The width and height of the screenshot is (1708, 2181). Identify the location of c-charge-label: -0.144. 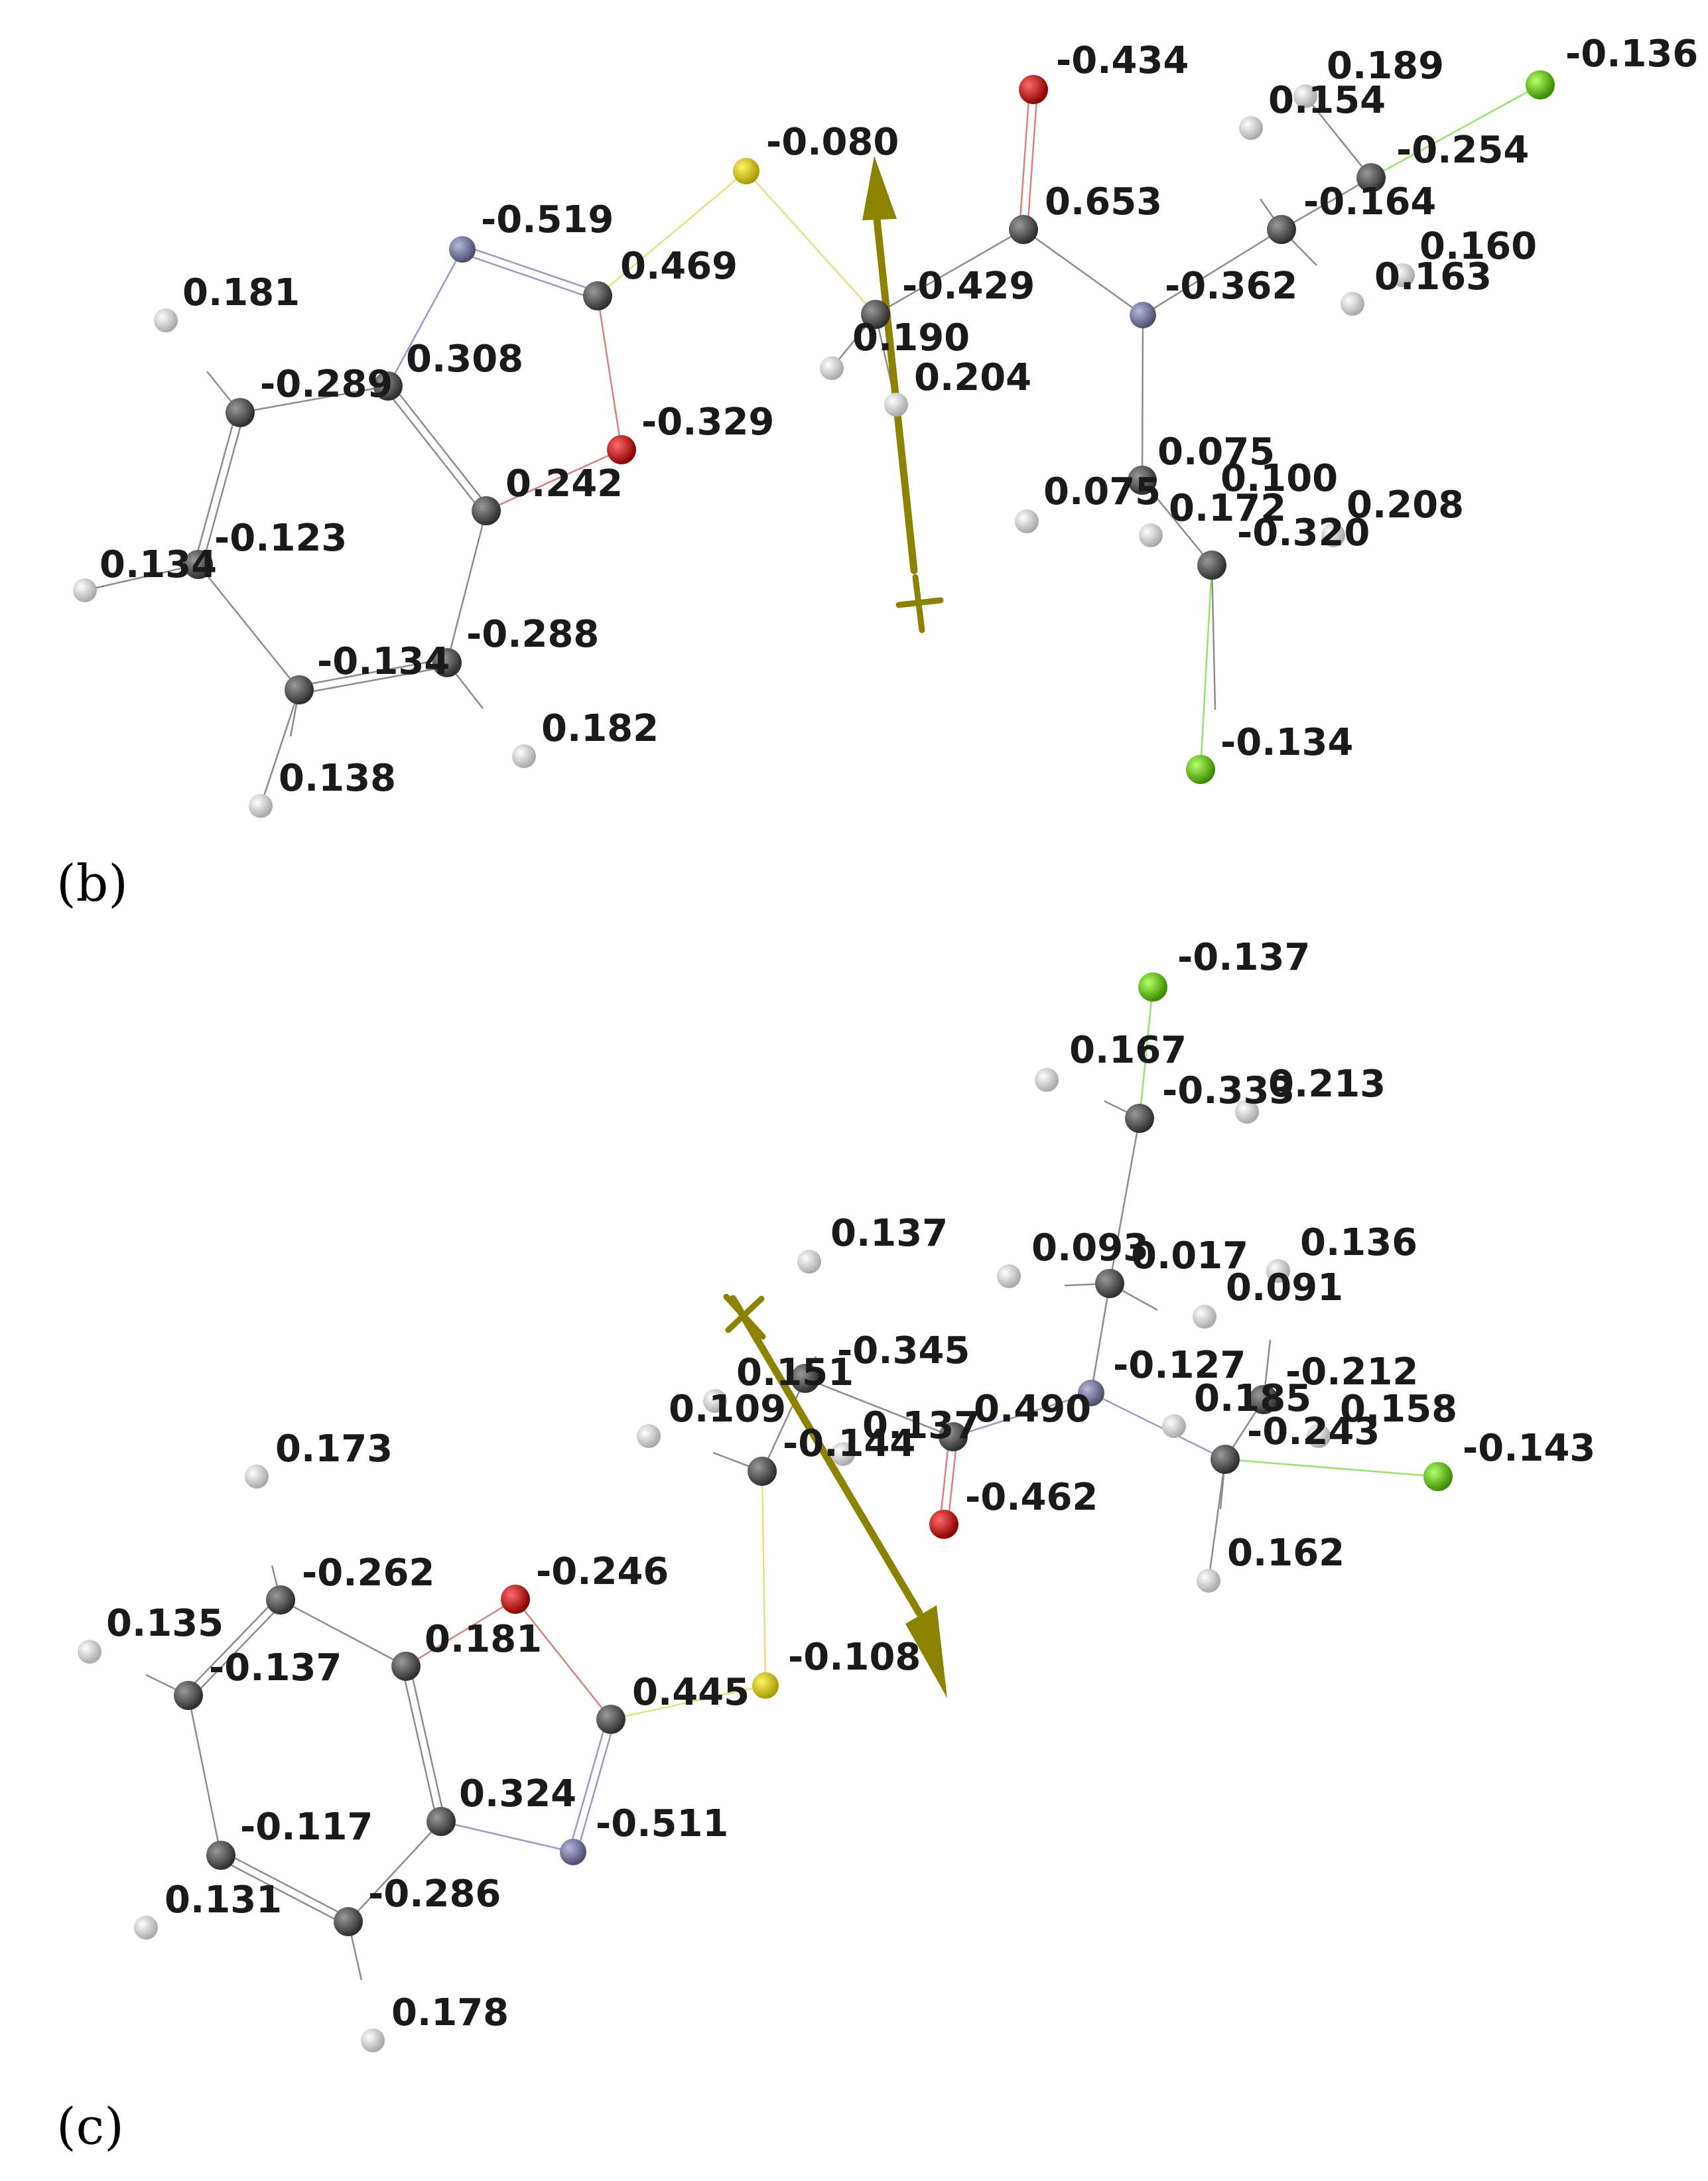
(849, 1444).